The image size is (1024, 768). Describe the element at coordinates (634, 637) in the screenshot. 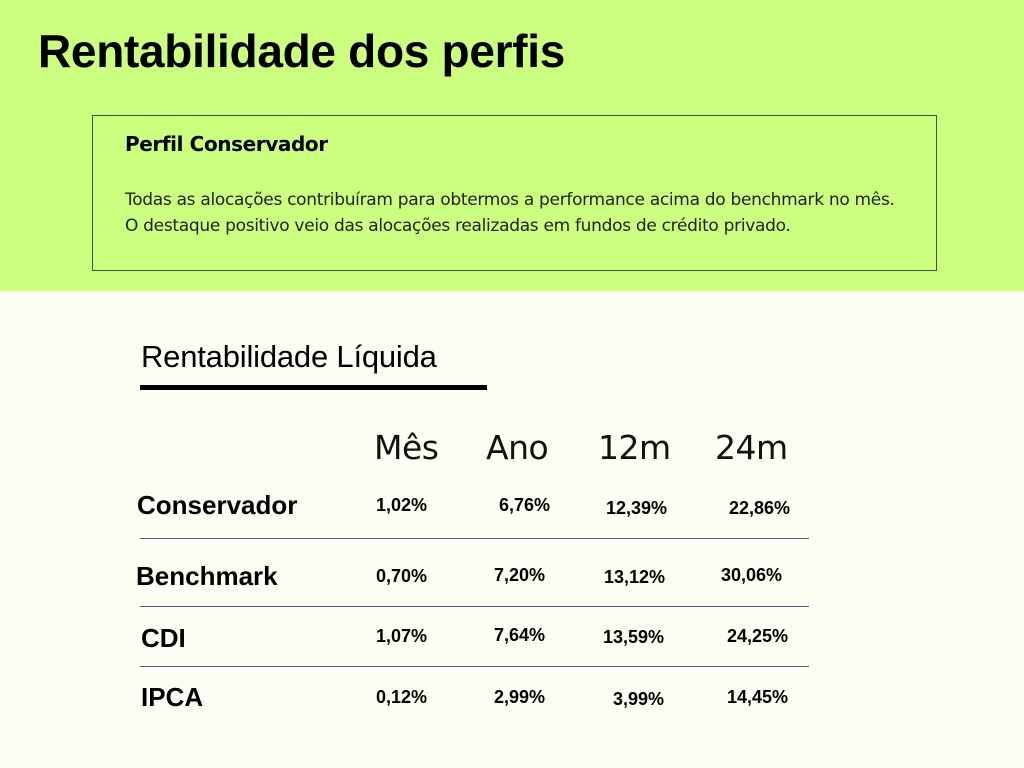

I see `cell-12m: 13,59%` at that location.